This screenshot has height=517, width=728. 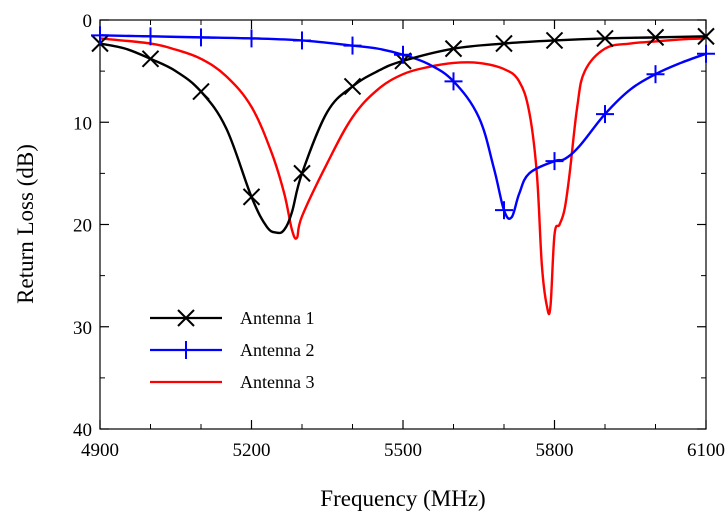 What do you see at coordinates (402, 498) in the screenshot?
I see `x-axis-title: Frequency (MHz)` at bounding box center [402, 498].